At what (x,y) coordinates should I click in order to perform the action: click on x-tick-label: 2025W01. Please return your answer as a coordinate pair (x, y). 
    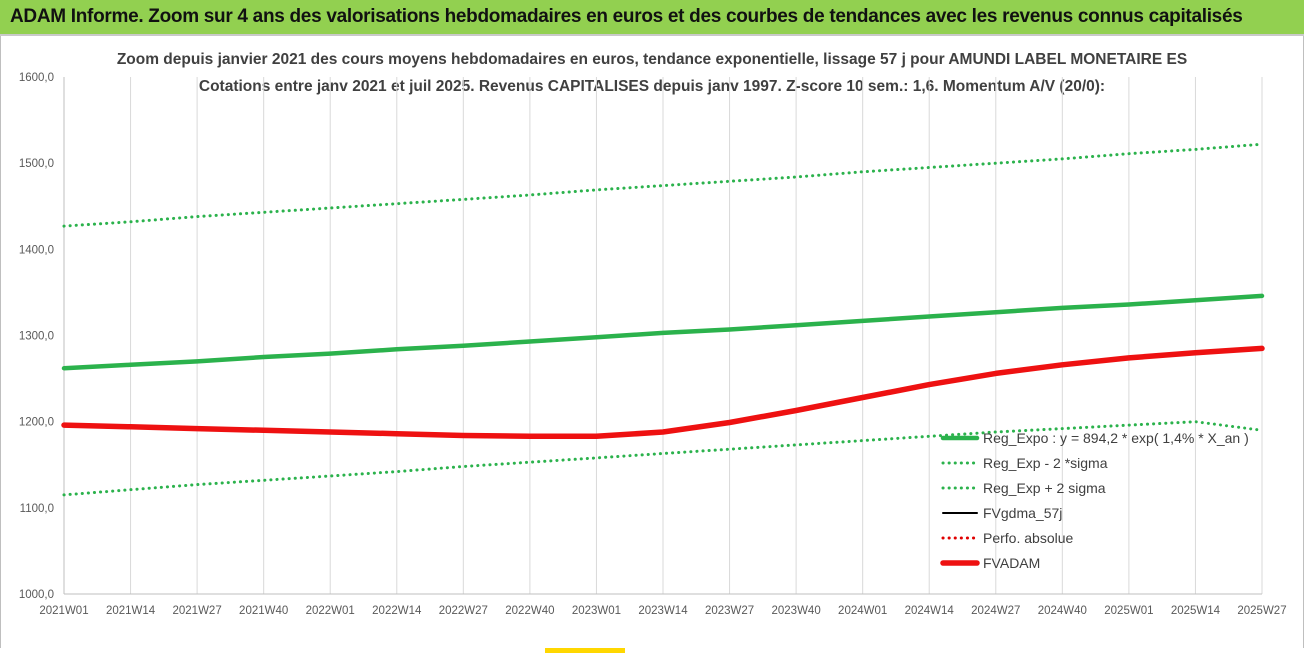
    Looking at the image, I should click on (1128, 611).